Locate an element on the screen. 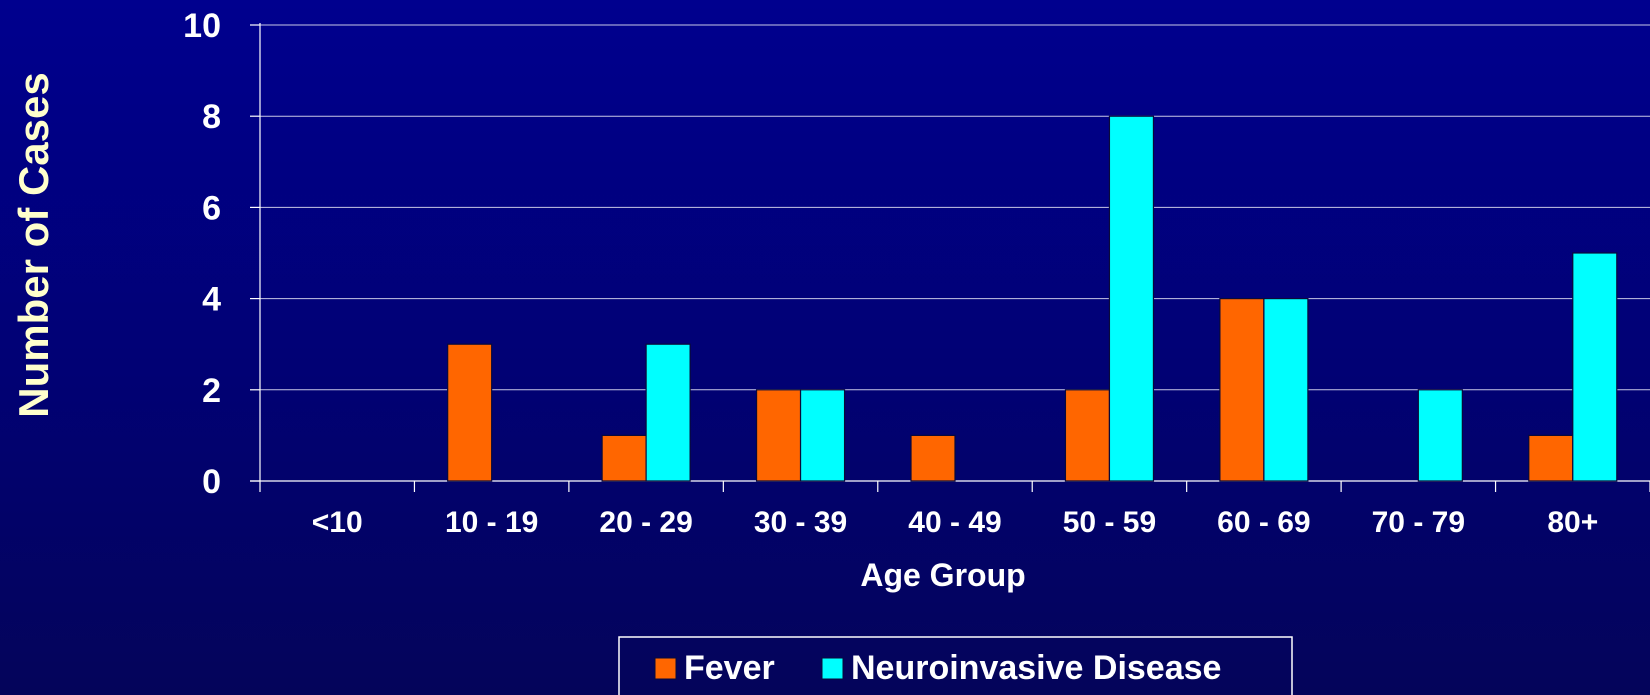 This screenshot has height=695, width=1650. legend-label-fever: Fever is located at coordinates (729, 668).